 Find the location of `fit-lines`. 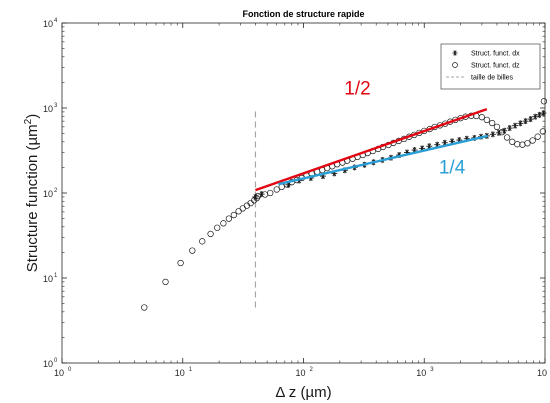

fit-lines is located at coordinates (371, 149).